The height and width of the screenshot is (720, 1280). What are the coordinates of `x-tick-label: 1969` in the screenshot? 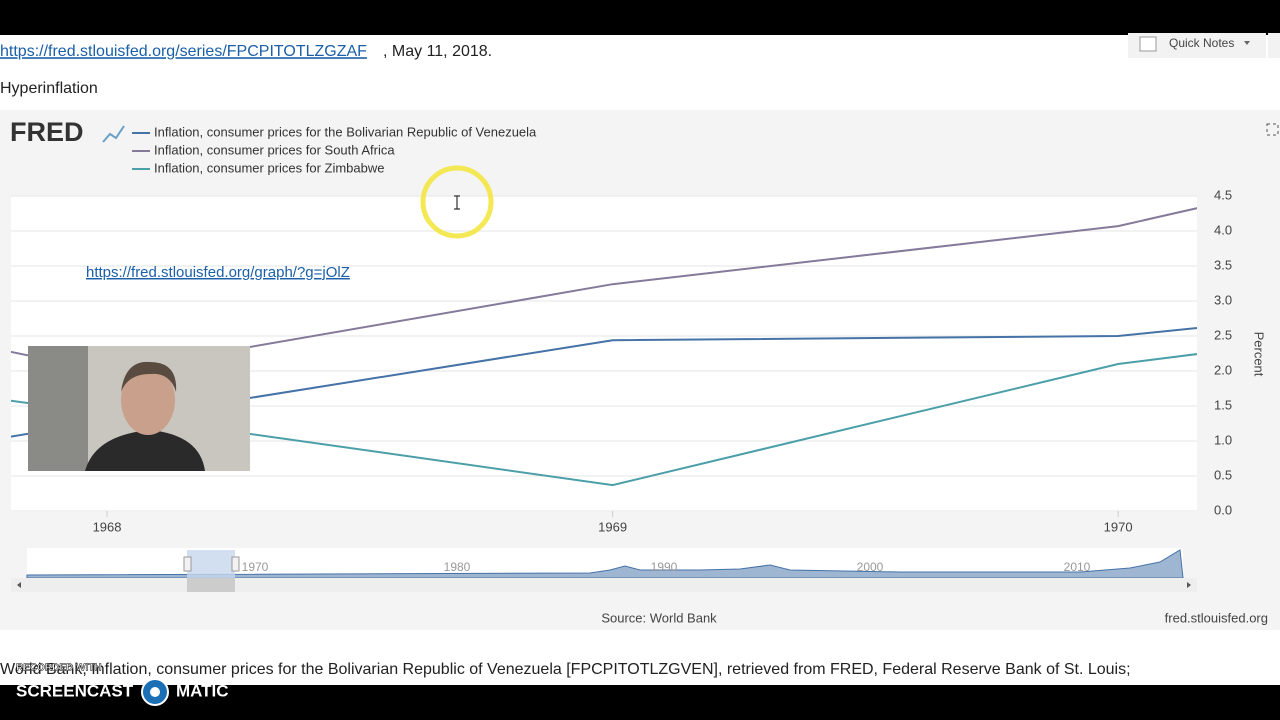 It's located at (612, 526).